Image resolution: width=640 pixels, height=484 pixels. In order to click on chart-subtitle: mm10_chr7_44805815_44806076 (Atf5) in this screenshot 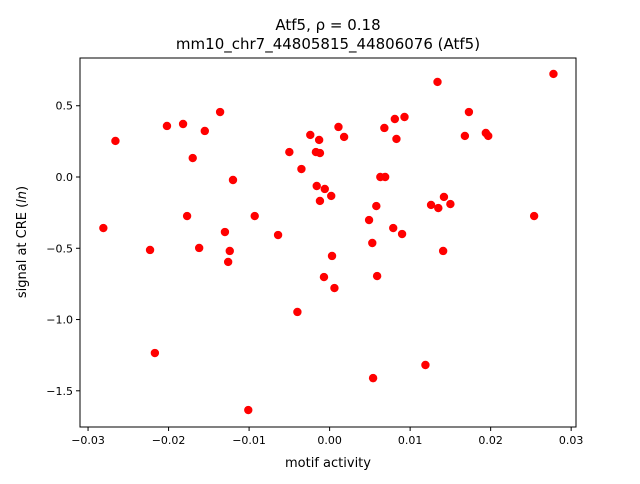, I will do `click(328, 44)`.